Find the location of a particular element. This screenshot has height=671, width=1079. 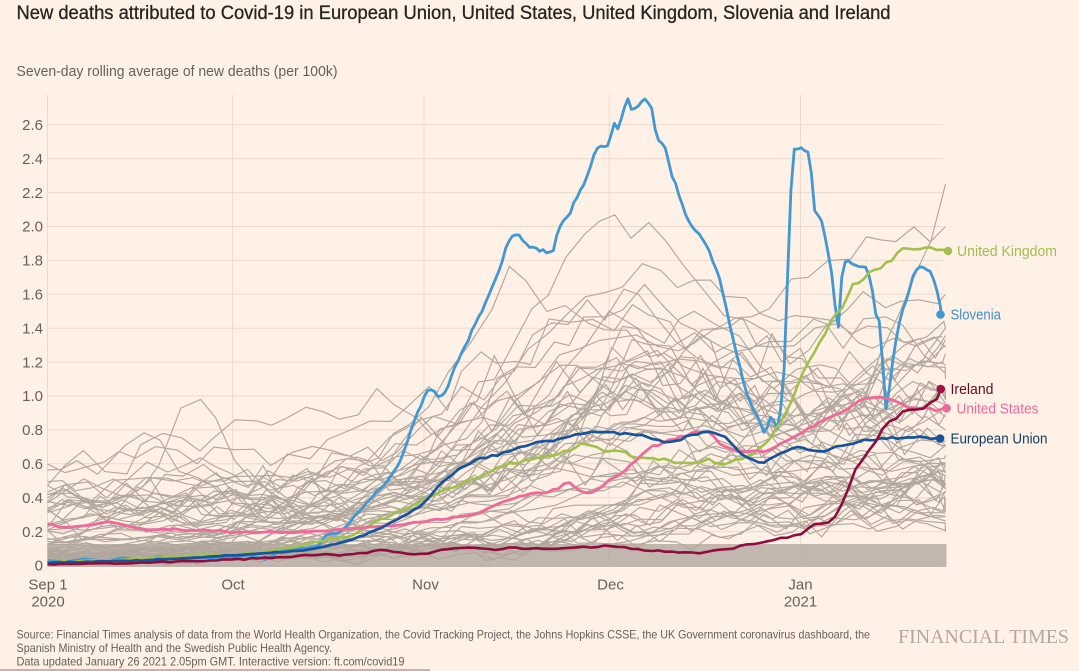

svg-text: 0.2 is located at coordinates (32, 532).